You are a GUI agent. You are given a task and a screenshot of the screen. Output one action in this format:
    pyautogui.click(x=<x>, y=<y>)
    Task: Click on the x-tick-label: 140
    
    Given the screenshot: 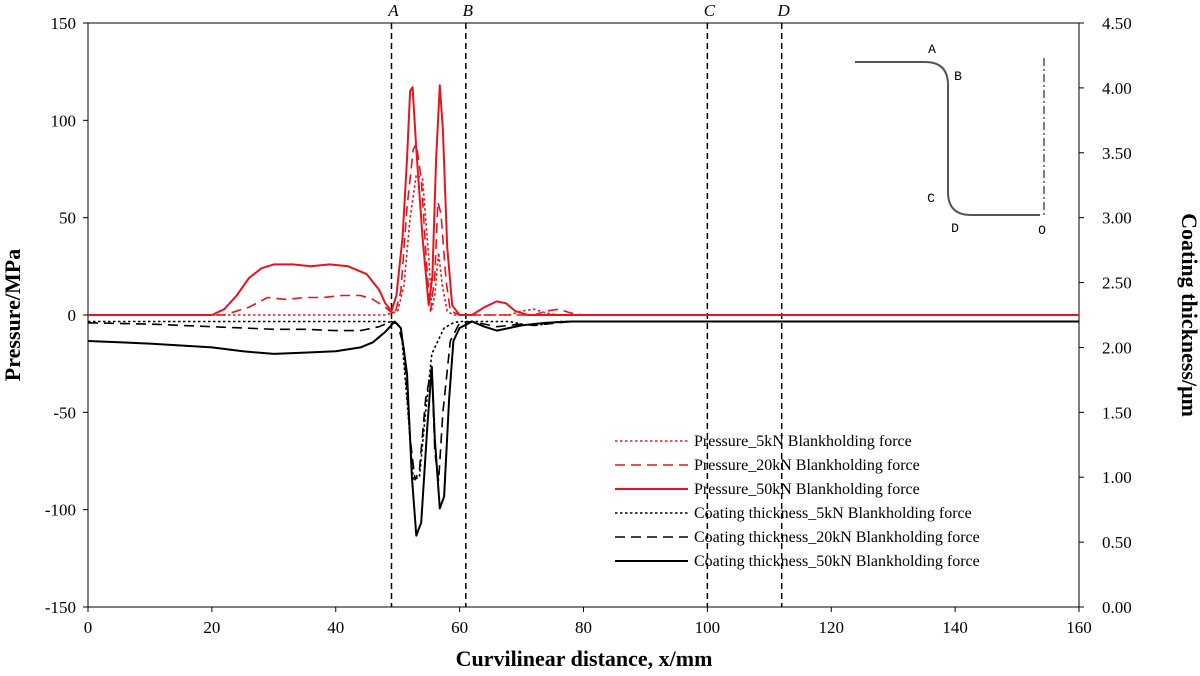 What is the action you would take?
    pyautogui.click(x=955, y=627)
    